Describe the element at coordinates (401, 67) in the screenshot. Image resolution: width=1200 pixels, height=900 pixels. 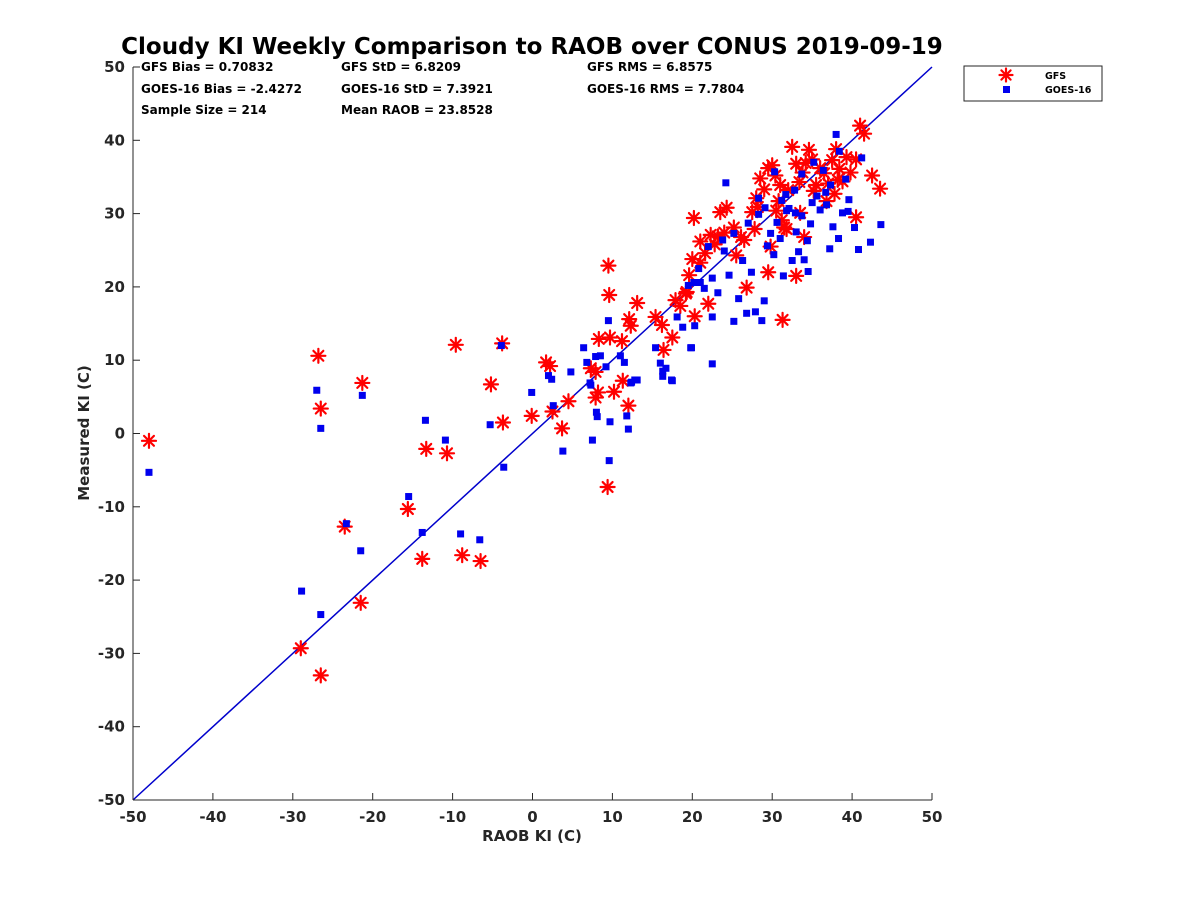
I see `stat-gfs-std: GFS StD = 6.8209` at that location.